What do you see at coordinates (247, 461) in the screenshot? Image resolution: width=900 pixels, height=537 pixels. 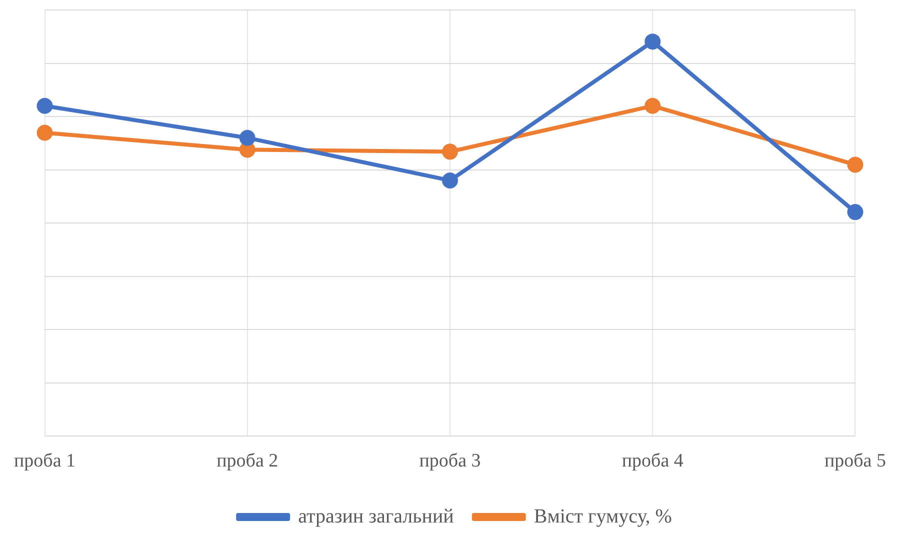 I see `x-tick-label: проба 2` at bounding box center [247, 461].